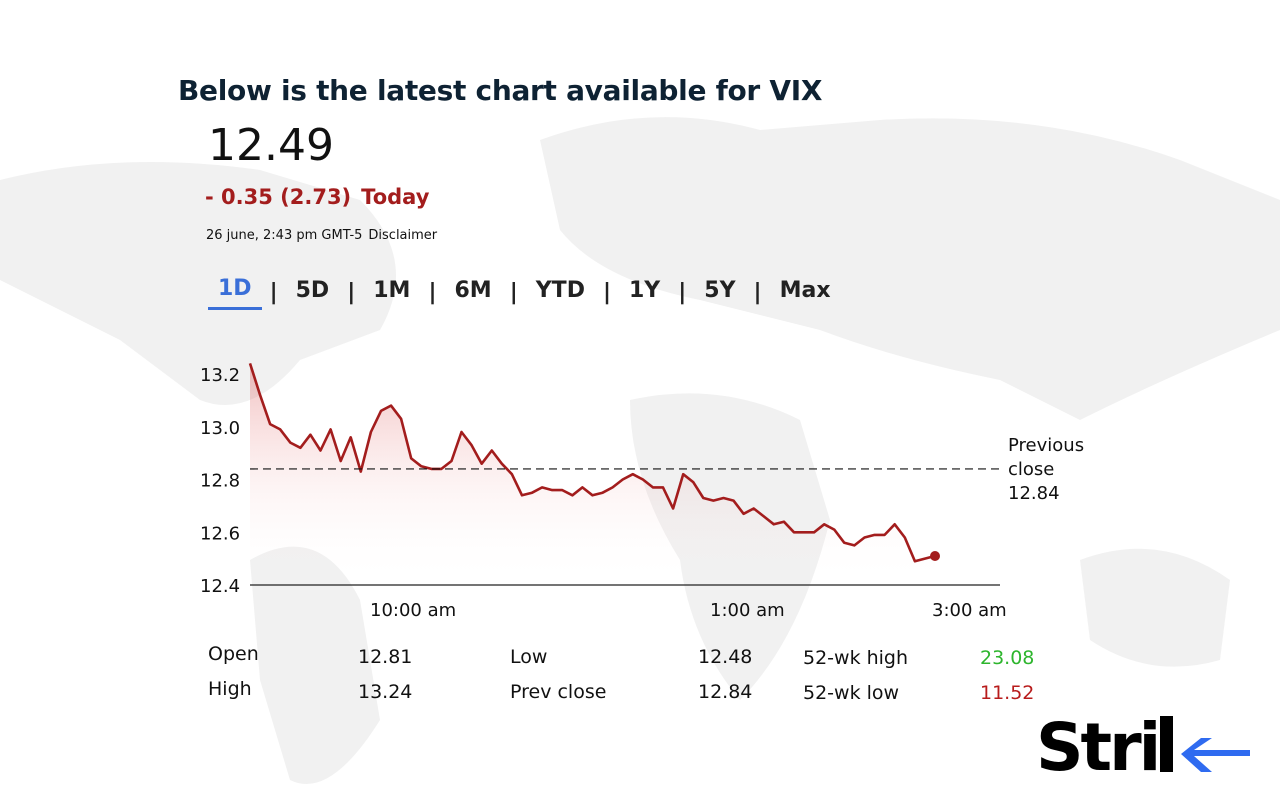 This screenshot has height=800, width=1280. I want to click on previous-close-label: 12.84, so click(1034, 493).